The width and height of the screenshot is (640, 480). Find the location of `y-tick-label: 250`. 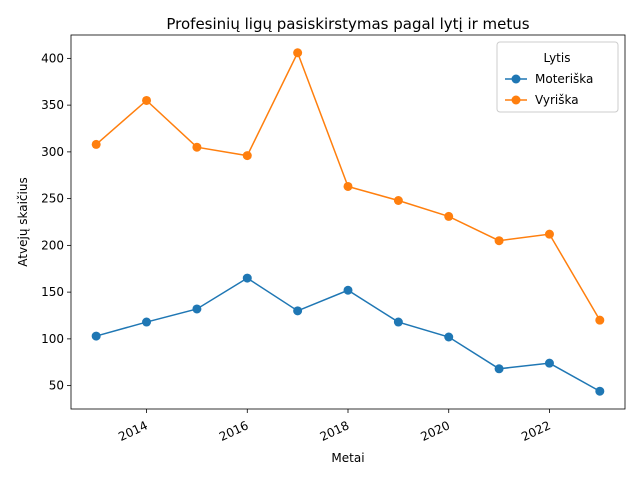

y-tick-label: 250 is located at coordinates (52, 199).